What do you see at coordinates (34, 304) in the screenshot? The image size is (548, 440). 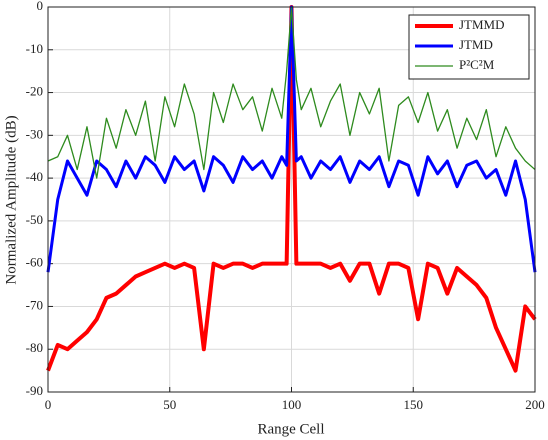 I see `y-tick-label: -70` at bounding box center [34, 304].